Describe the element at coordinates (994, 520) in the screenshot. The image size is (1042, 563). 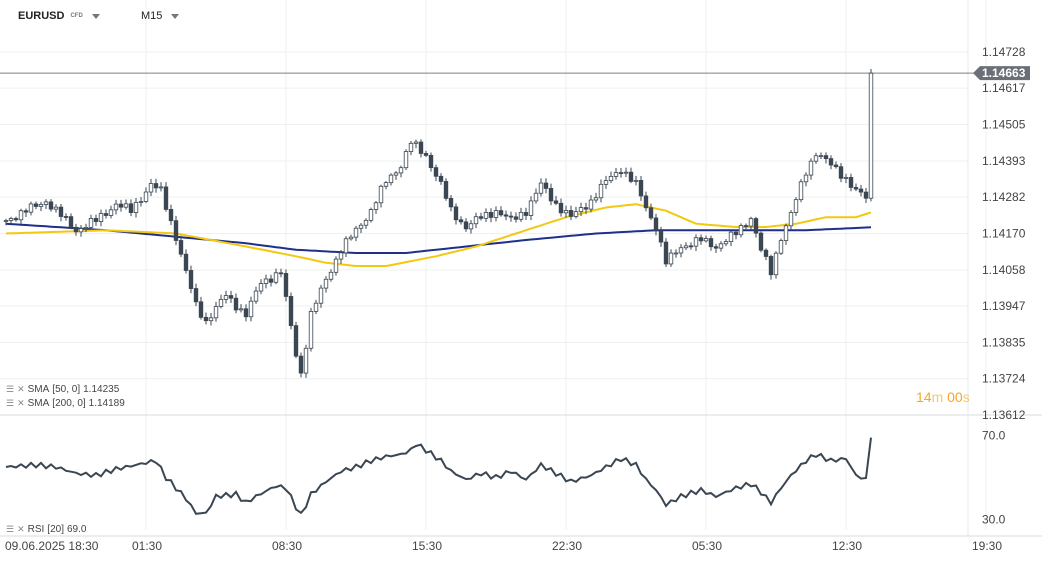
I see `rsi-tick-label: 30.0` at that location.